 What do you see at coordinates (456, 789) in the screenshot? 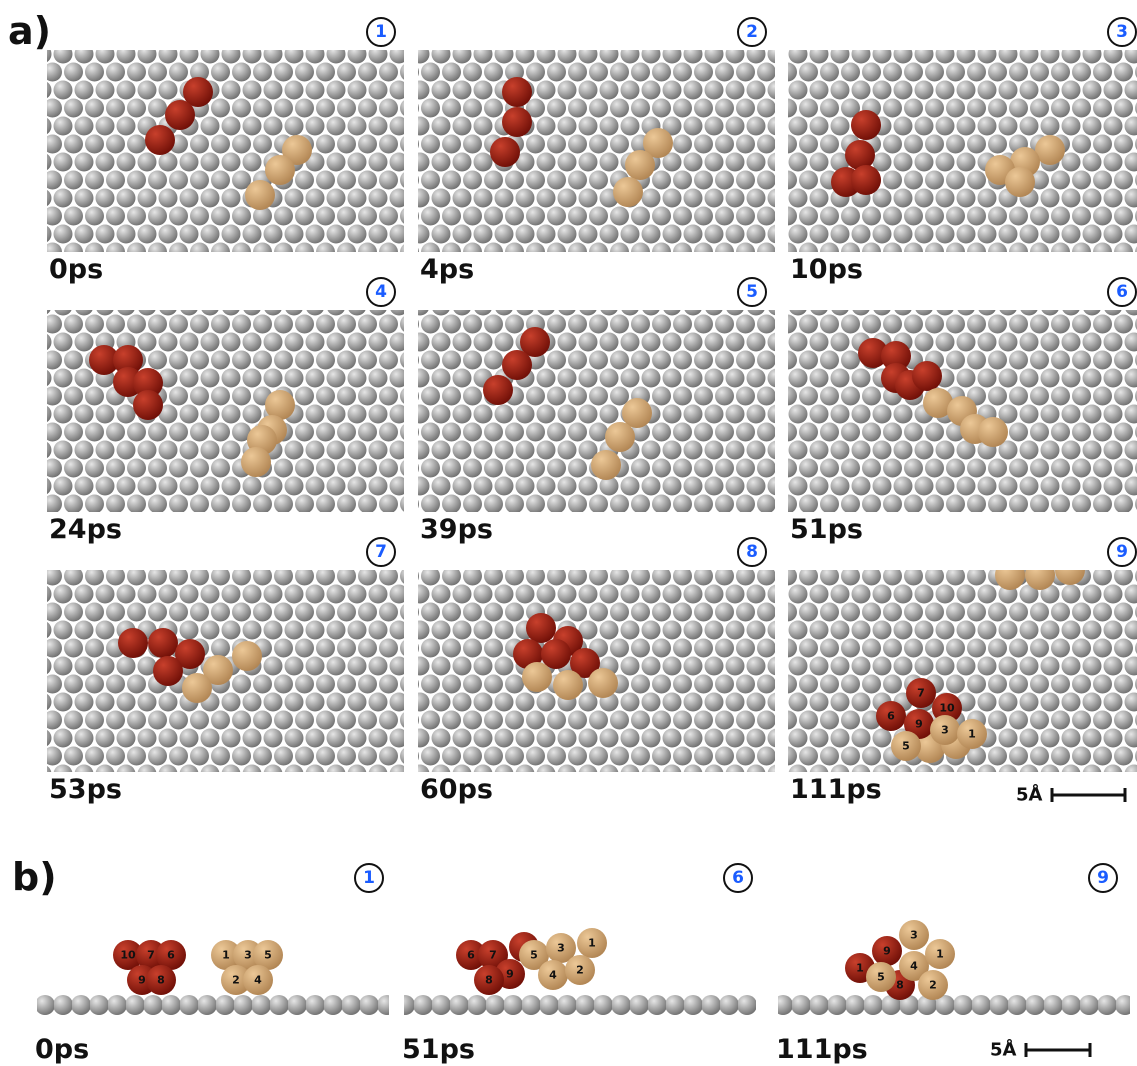
I see `time-label: 60ps` at bounding box center [456, 789].